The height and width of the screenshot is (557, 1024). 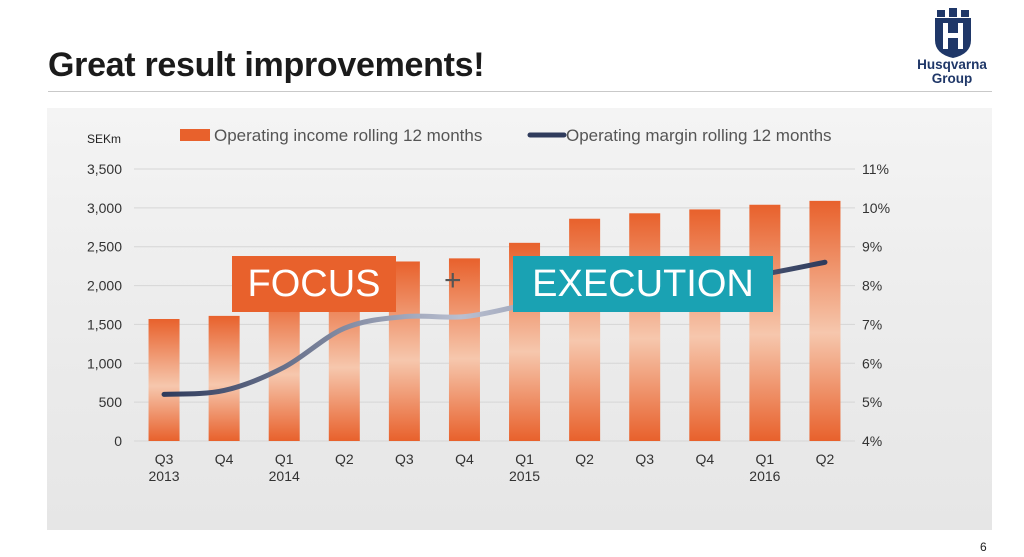 I want to click on logo-text-line1: Husqvarna, so click(x=952, y=64).